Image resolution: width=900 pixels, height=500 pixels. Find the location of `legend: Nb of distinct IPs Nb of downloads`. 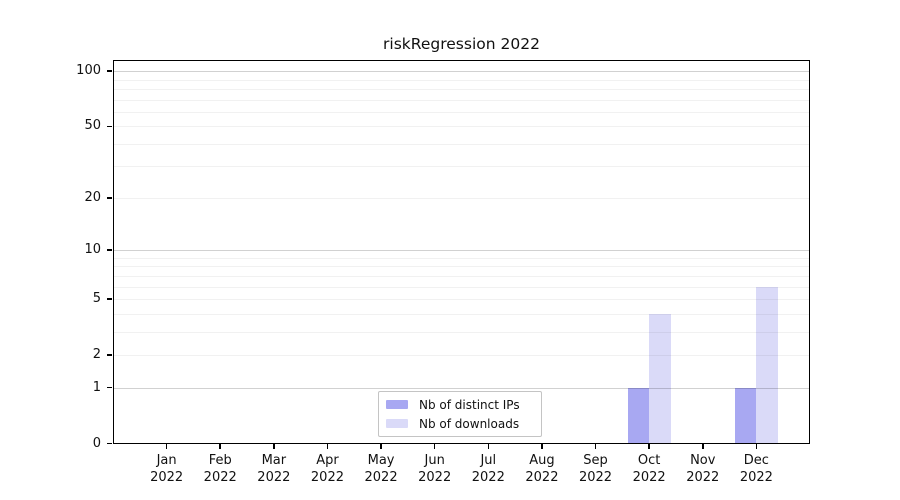

legend: Nb of distinct IPs Nb of downloads is located at coordinates (460, 414).